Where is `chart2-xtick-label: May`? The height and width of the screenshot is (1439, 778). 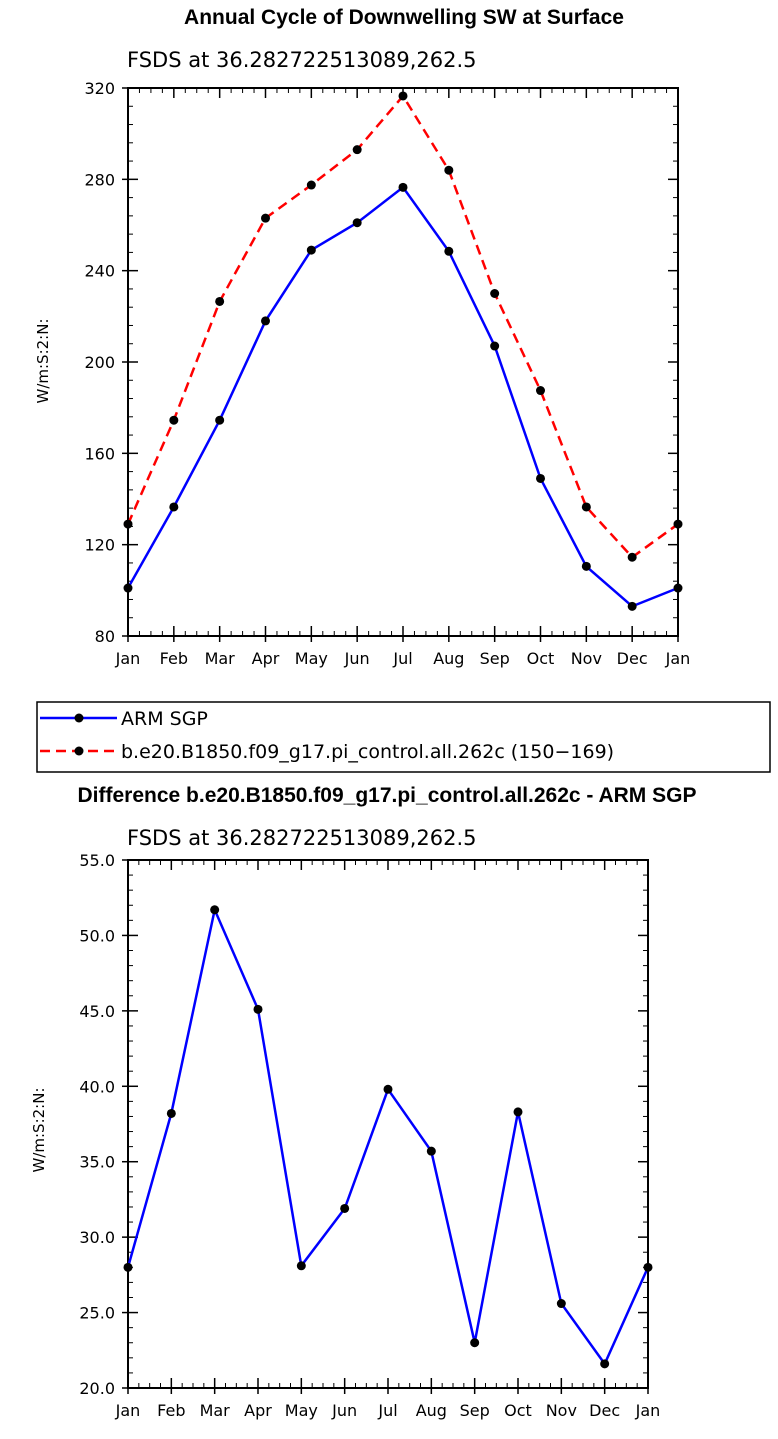 chart2-xtick-label: May is located at coordinates (301, 1410).